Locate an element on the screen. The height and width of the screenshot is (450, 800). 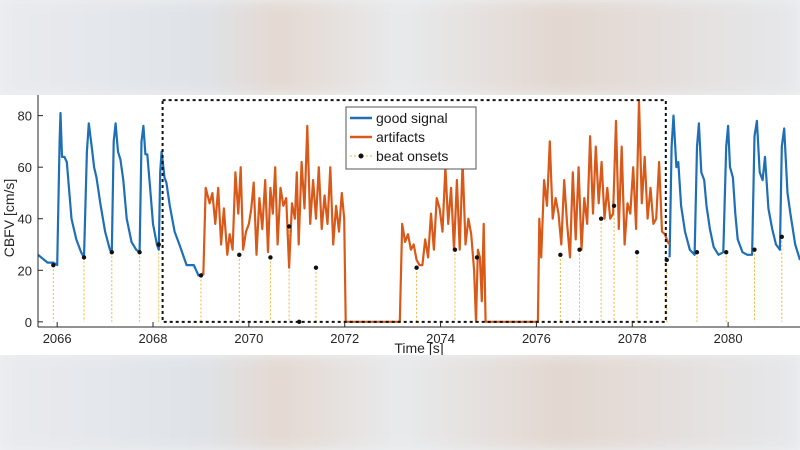
y-tick-label: 80 is located at coordinates (25, 116).